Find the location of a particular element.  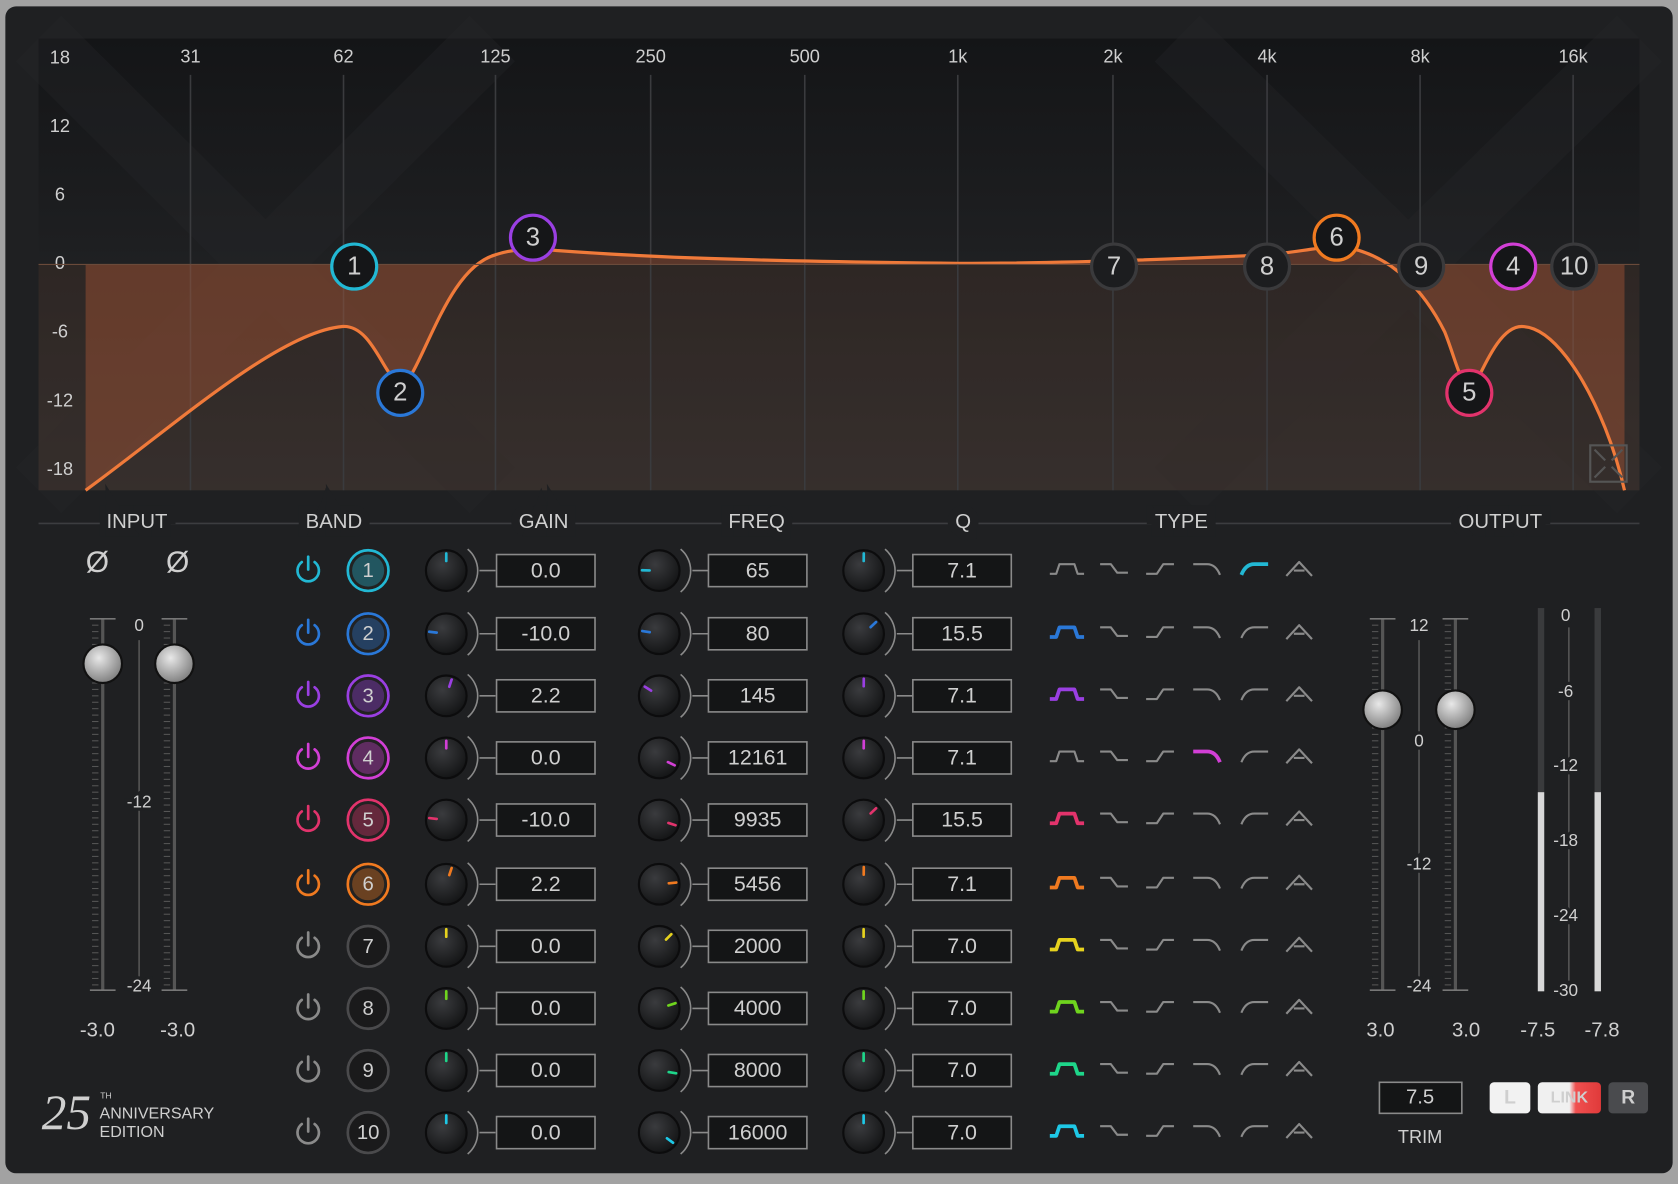

expand-icon is located at coordinates (1608, 463).